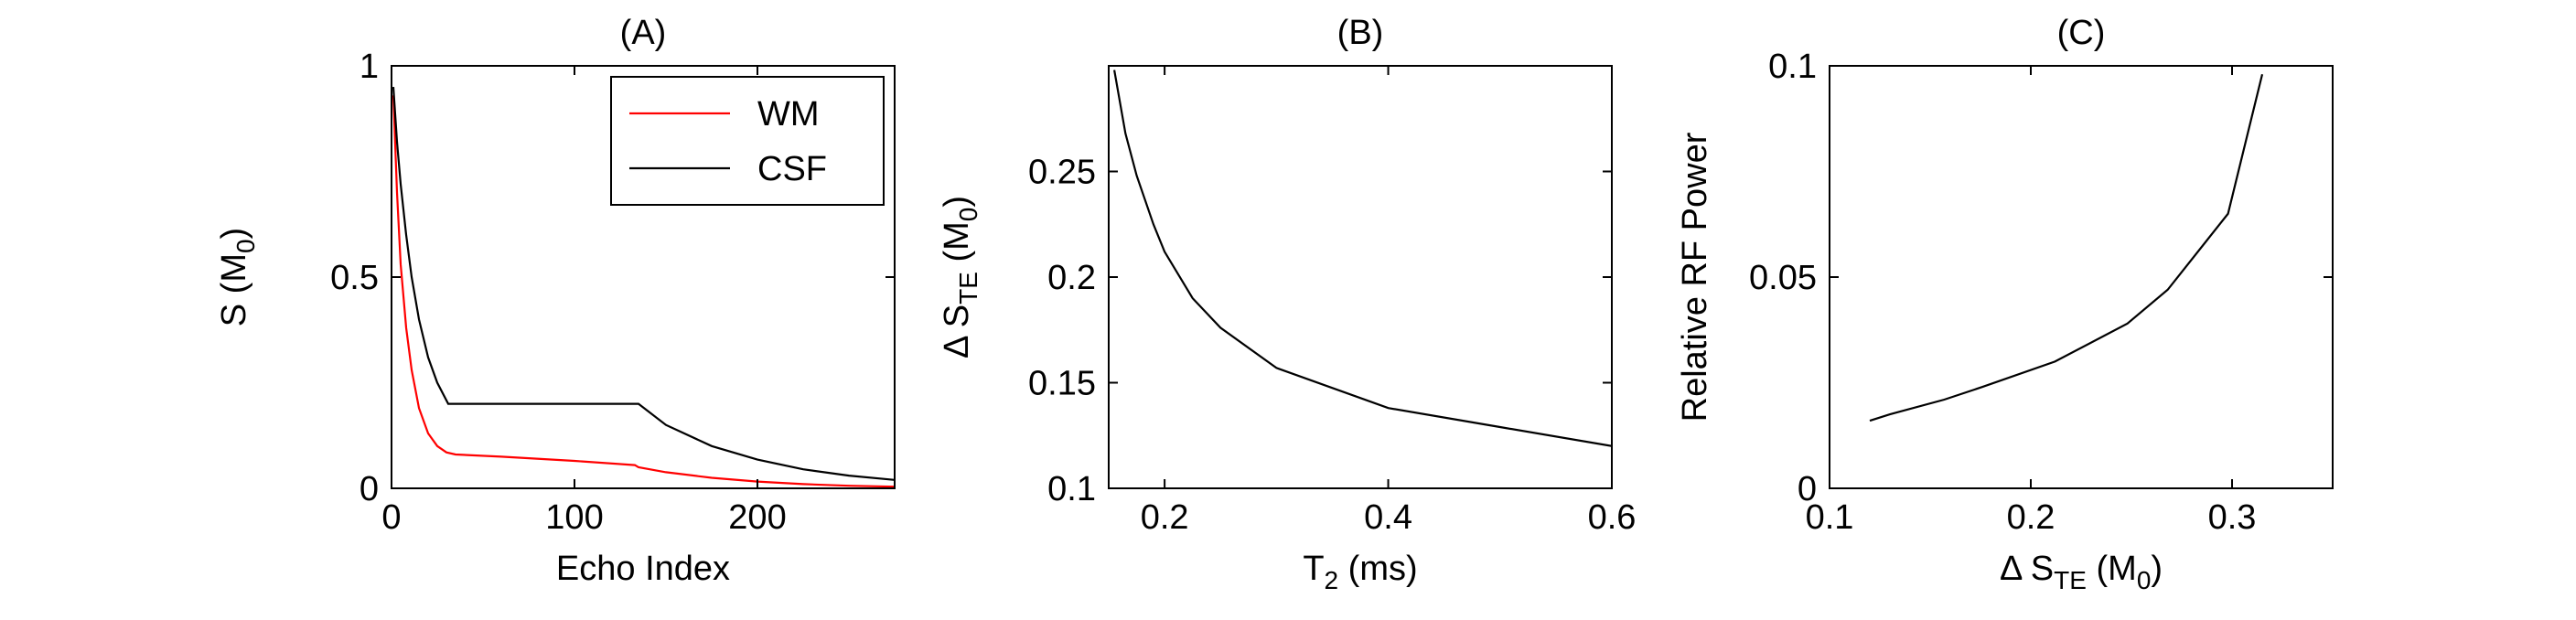  Describe the element at coordinates (757, 517) in the screenshot. I see `x-tick-label: 200` at that location.